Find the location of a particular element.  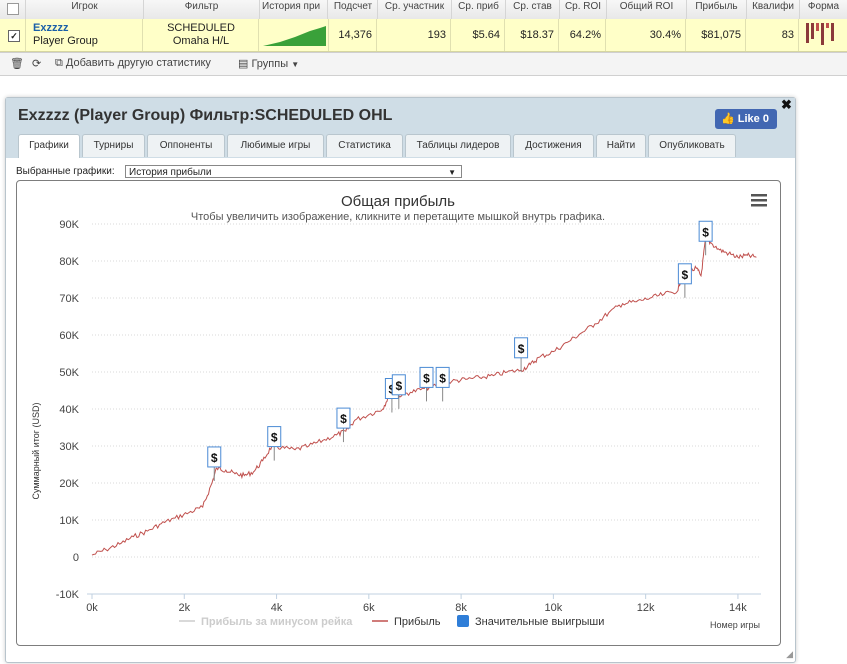

x-tick-label: 10k is located at coordinates (554, 608).